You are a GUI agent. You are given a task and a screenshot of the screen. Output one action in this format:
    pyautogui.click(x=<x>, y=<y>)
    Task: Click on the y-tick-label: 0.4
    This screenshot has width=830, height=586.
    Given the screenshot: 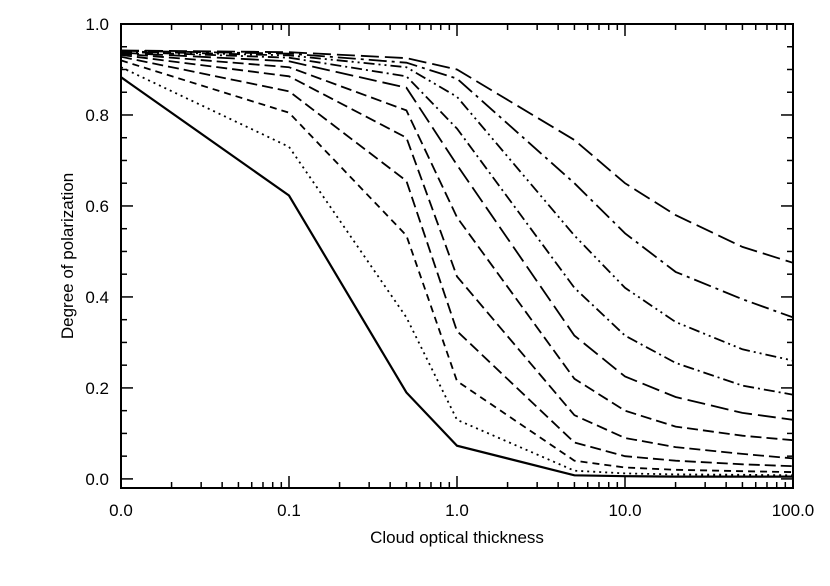 What is the action you would take?
    pyautogui.click(x=97, y=297)
    